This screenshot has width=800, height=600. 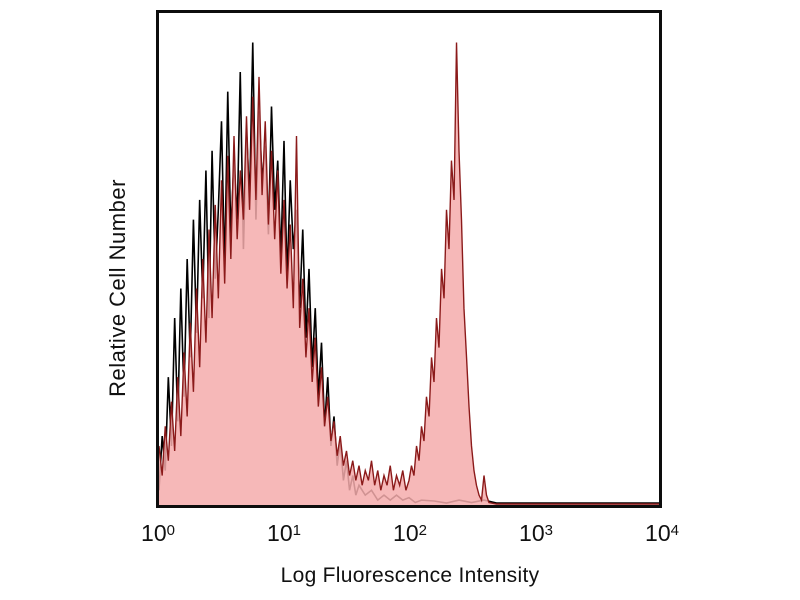 What do you see at coordinates (410, 575) in the screenshot?
I see `x-axis-label: Log Fluorescence Intensity` at bounding box center [410, 575].